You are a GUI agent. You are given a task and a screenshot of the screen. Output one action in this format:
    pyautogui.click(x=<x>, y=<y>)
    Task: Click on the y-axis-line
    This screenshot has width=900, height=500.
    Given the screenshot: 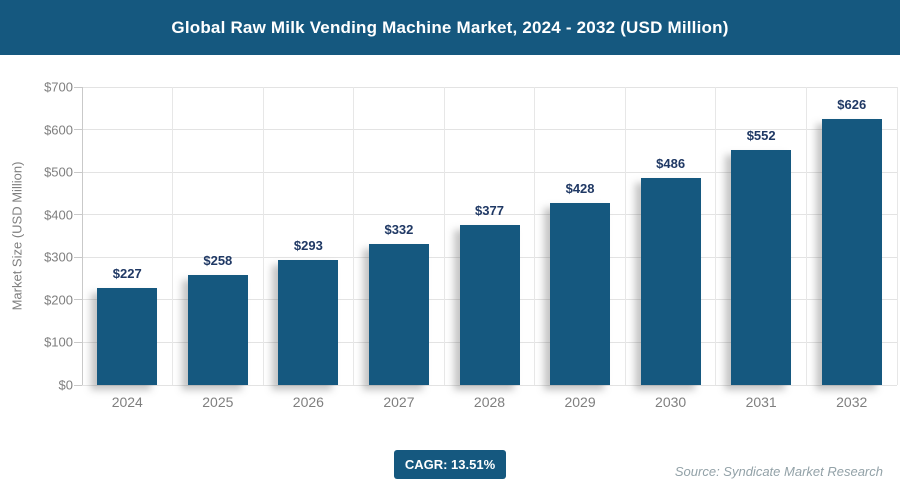 What is the action you would take?
    pyautogui.click(x=82, y=236)
    